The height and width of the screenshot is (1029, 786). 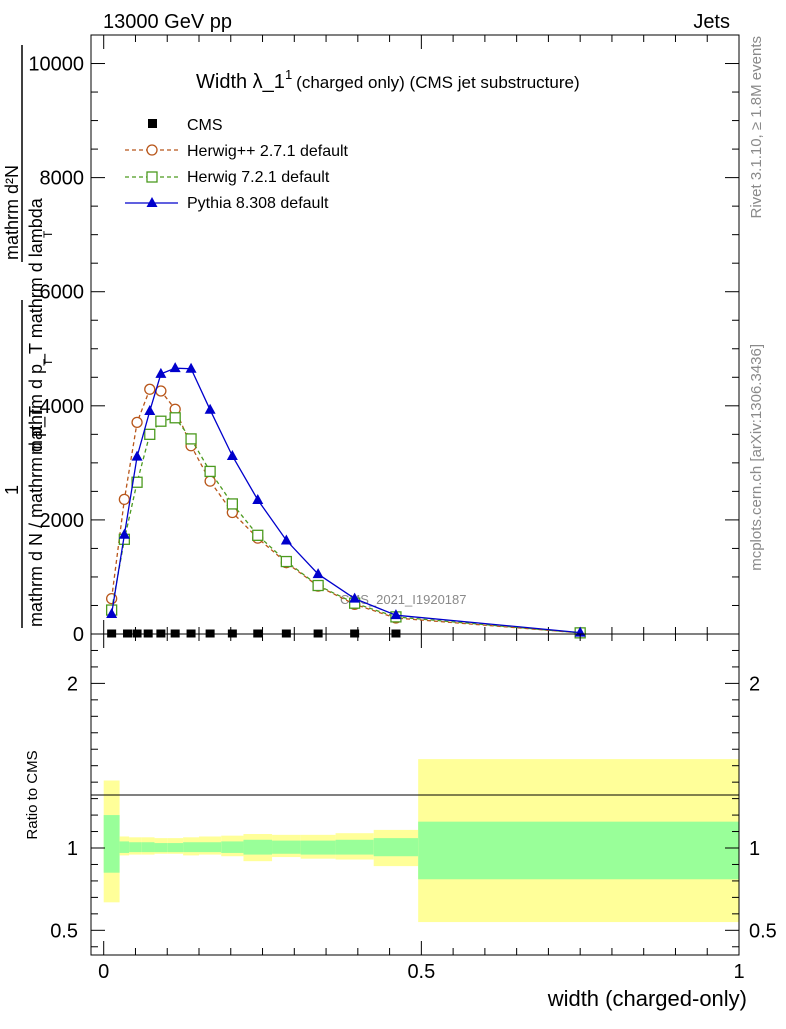 What do you see at coordinates (36, 516) in the screenshot?
I see `ylabel-line-dn-dpt: mathrm d N / mathrm d p_T` at bounding box center [36, 516].